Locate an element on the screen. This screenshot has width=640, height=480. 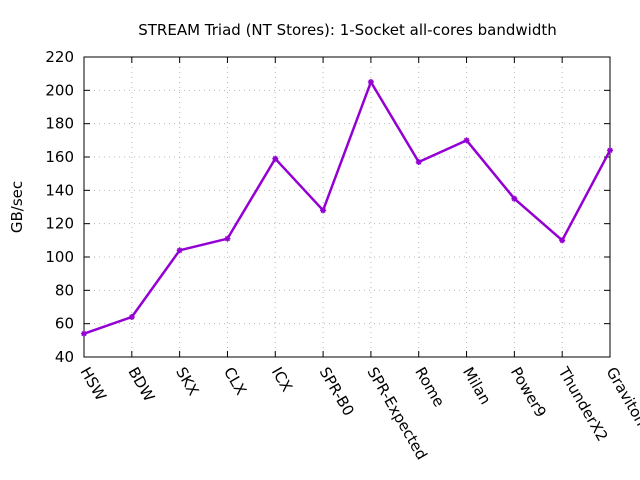
x-tick-label: Power9 is located at coordinates (528, 392).